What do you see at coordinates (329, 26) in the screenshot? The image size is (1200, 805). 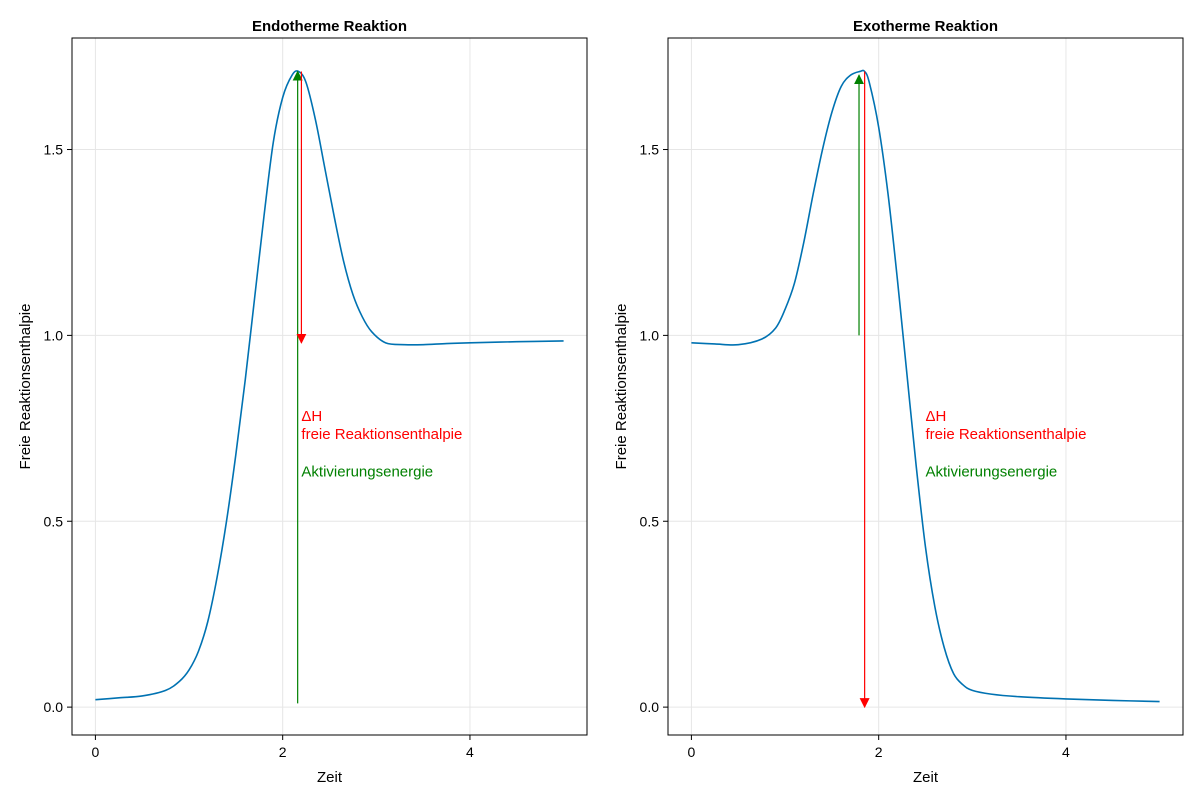 I see `chart-title: Endotherme Reaktion` at bounding box center [329, 26].